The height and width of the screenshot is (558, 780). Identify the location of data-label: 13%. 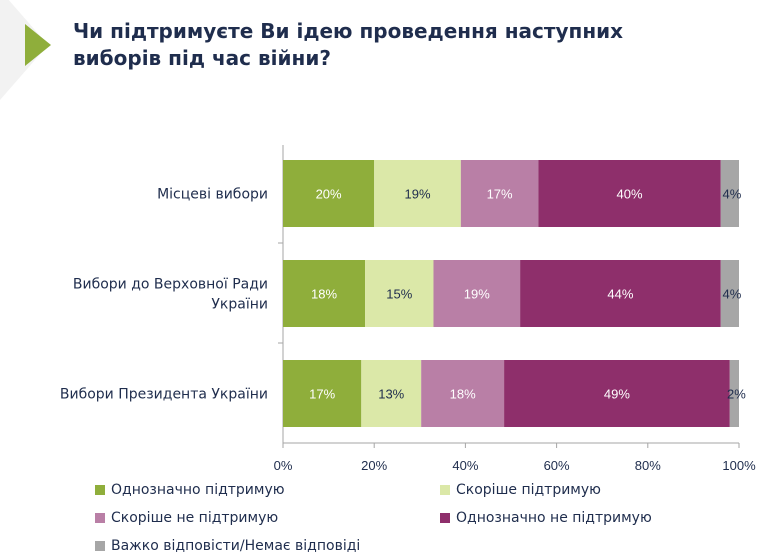
(391, 394).